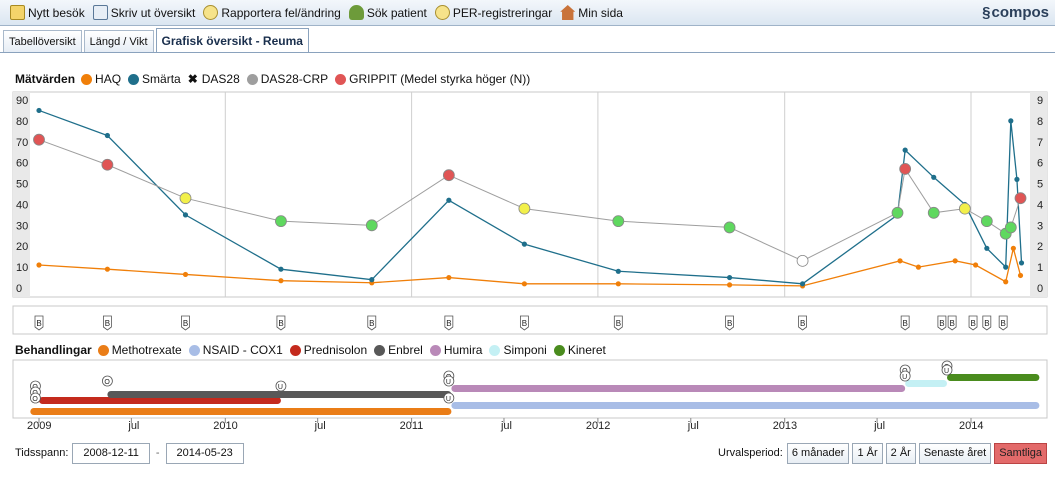 The width and height of the screenshot is (1055, 478). I want to click on visit-strip, so click(530, 320).